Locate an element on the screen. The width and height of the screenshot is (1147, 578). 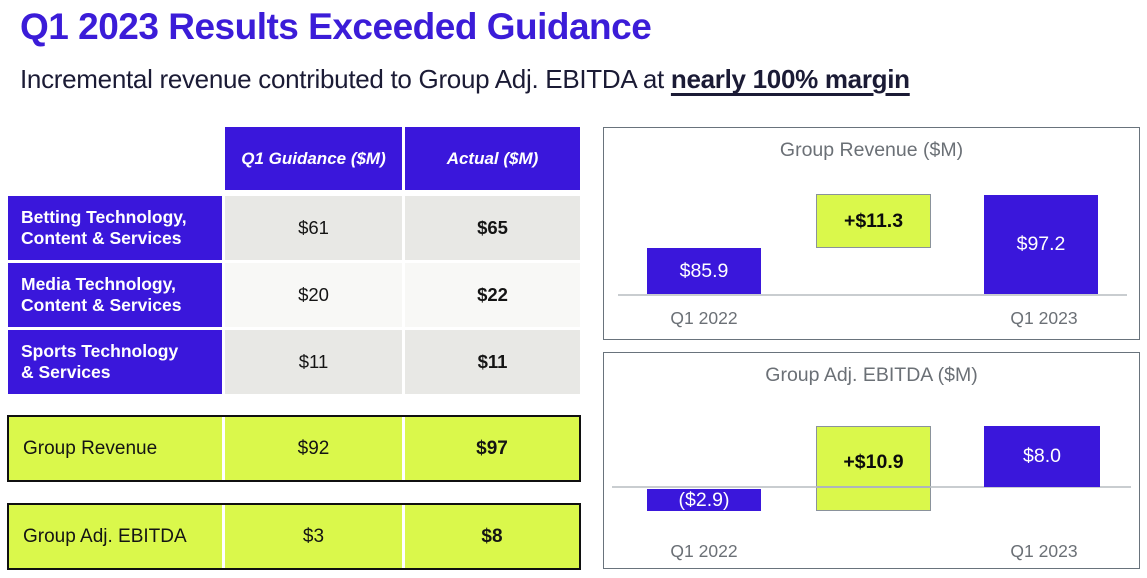
summary-label-group-revenue: Group Revenue is located at coordinates (115, 448).